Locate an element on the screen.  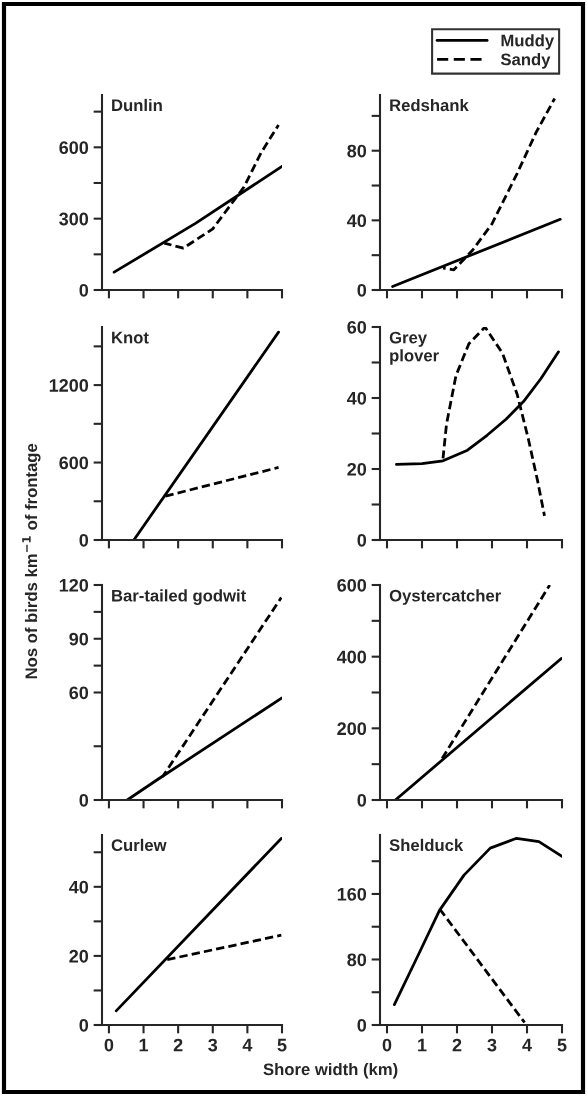
y-tick-label: 120 is located at coordinates (74, 585).